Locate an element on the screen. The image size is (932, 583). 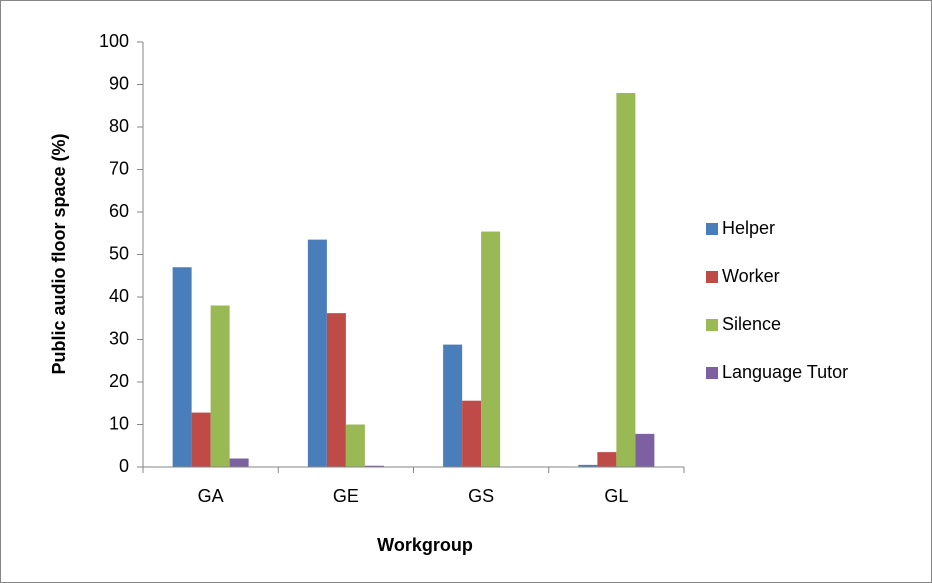
y-tick-label: 80 is located at coordinates (119, 126).